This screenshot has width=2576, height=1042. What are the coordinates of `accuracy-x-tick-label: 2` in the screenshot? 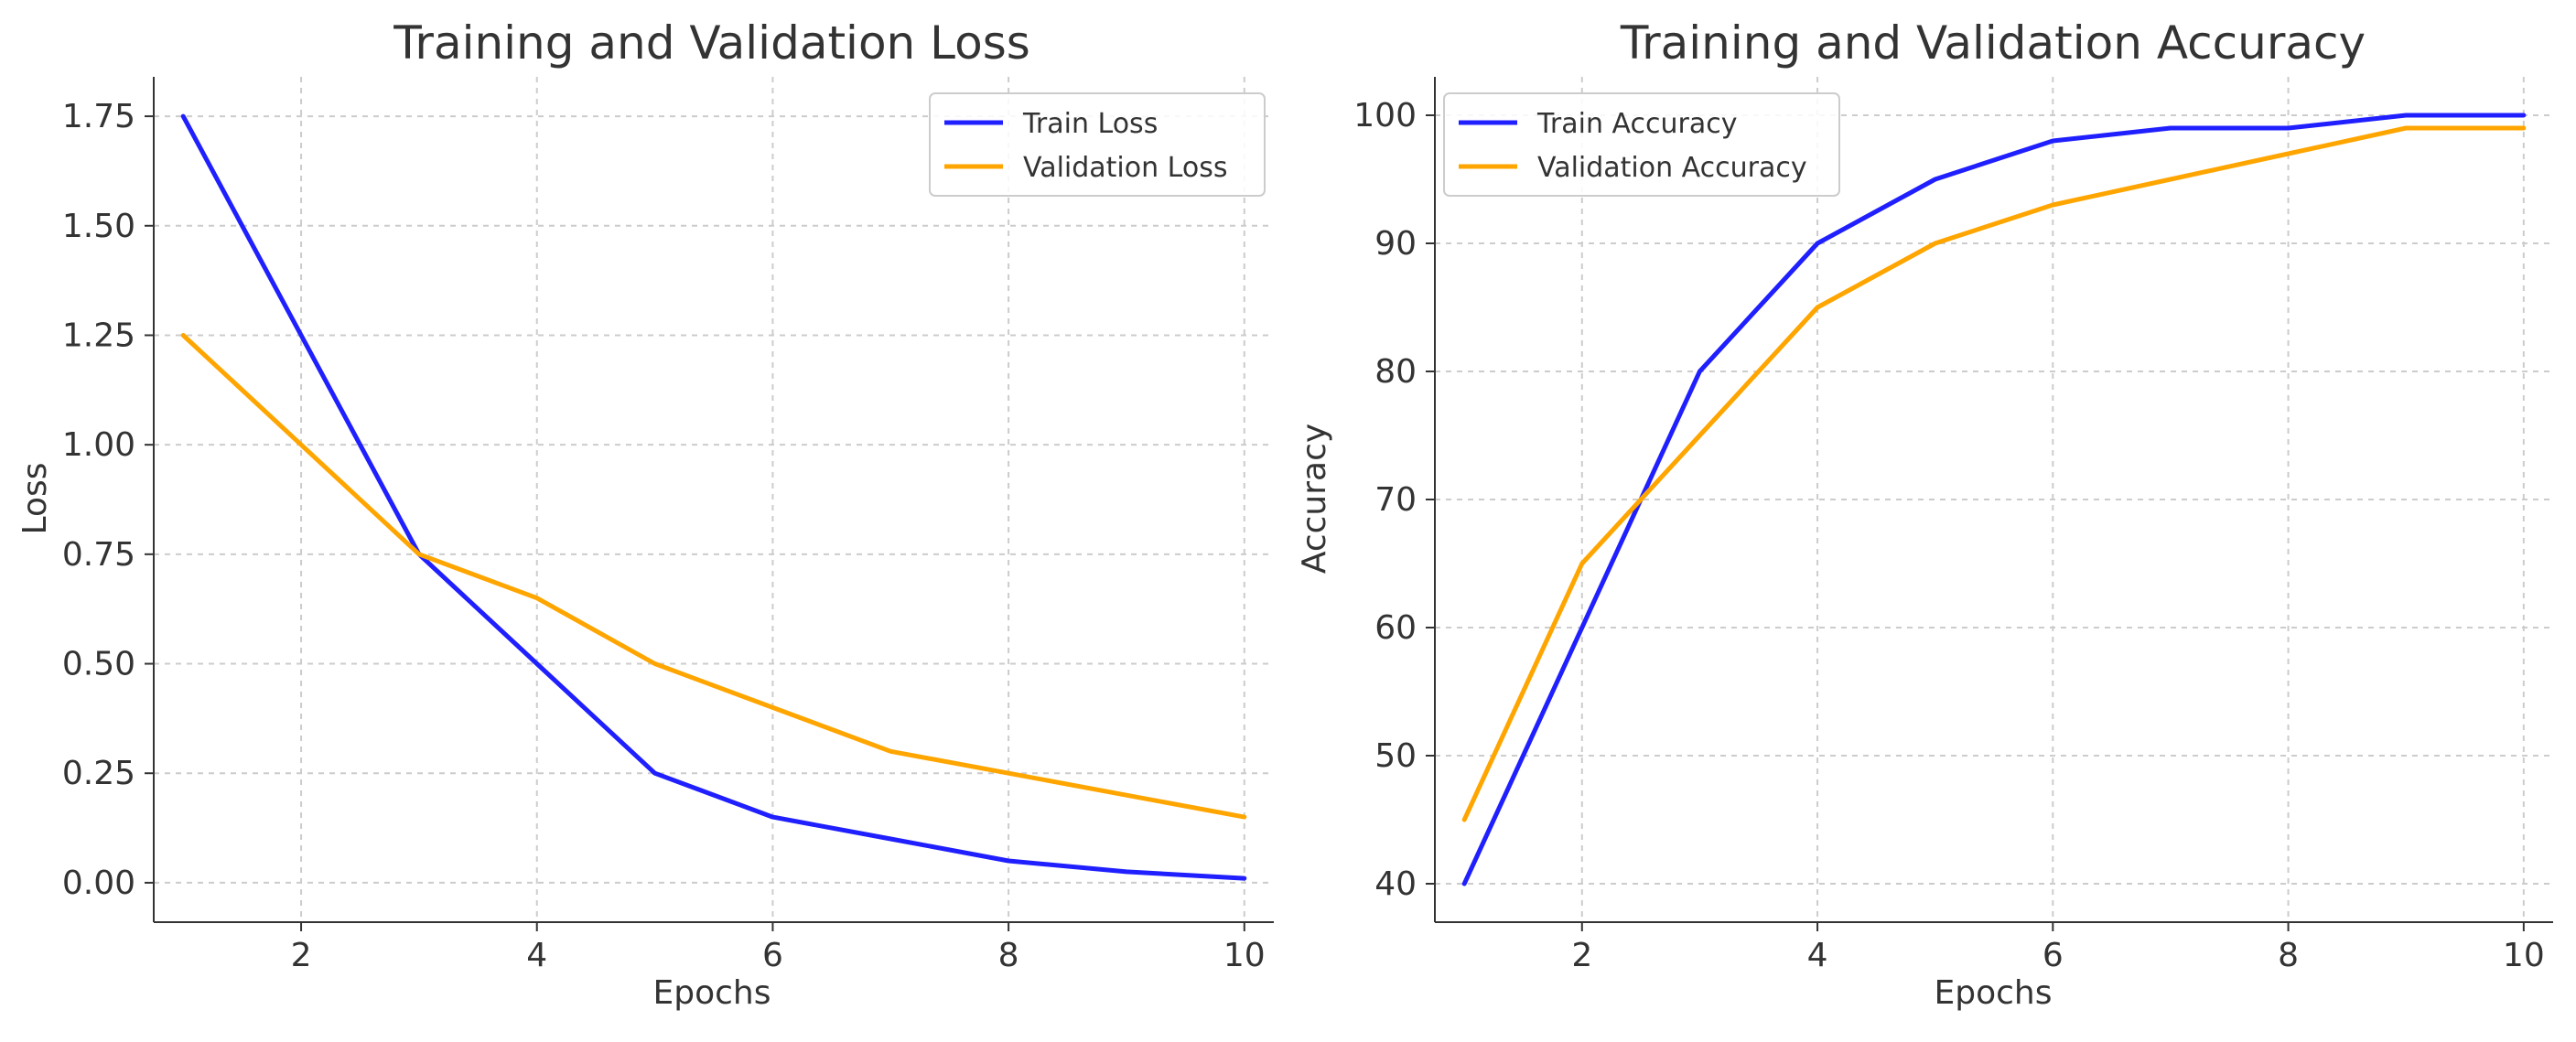 It's located at (1581, 955).